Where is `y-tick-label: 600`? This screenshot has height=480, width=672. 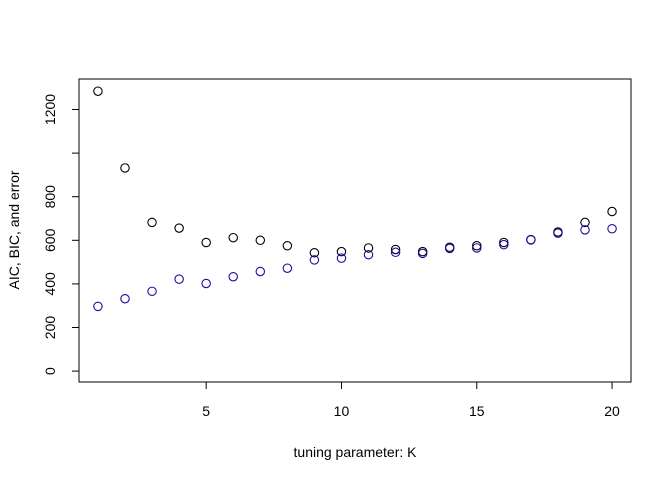
y-tick-label: 600 is located at coordinates (50, 240).